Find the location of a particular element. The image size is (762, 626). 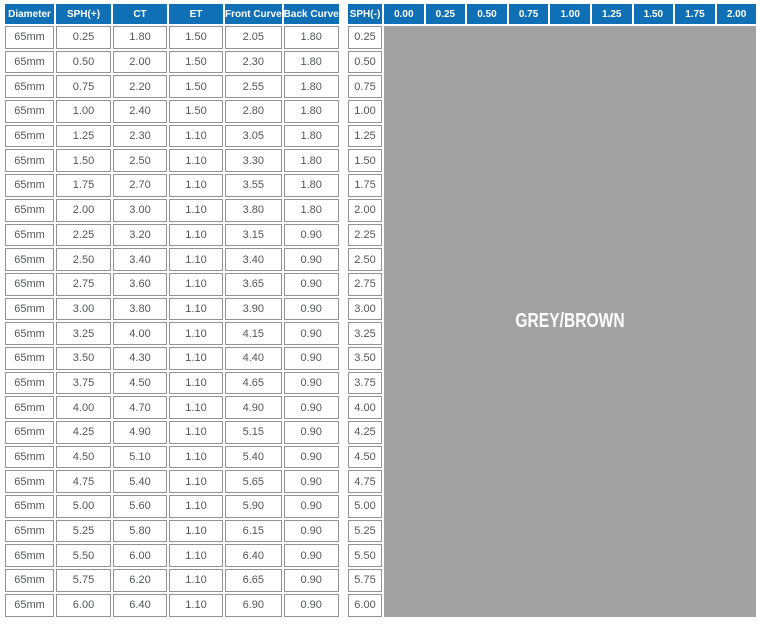

table-row: 4.00 is located at coordinates (552, 407).